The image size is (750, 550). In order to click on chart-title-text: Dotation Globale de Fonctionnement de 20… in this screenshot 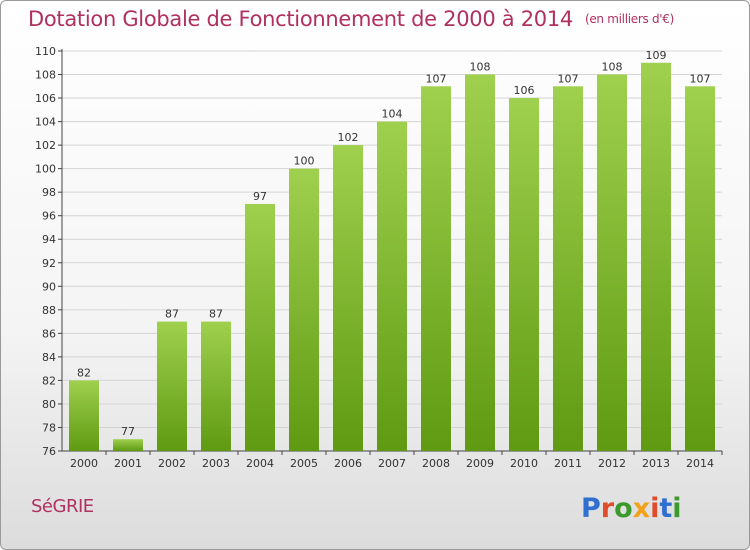, I will do `click(300, 19)`.